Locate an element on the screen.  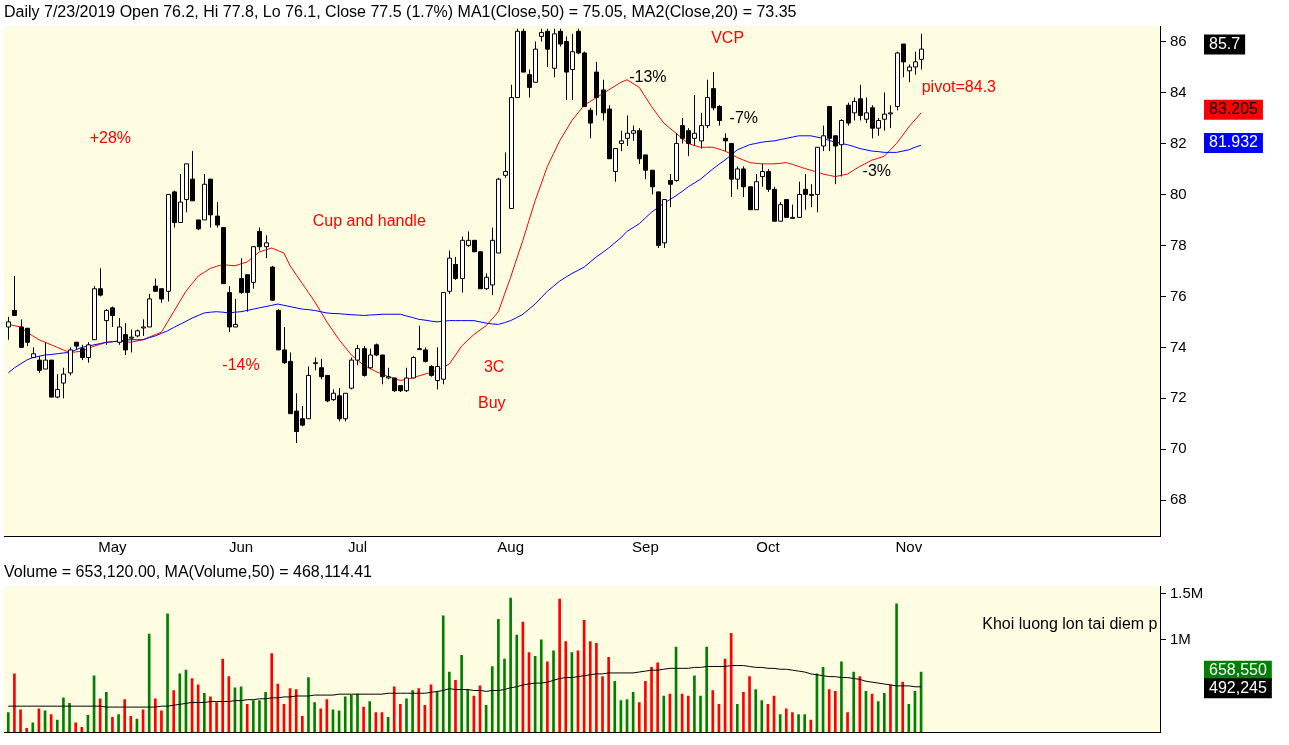
annotation: 3C is located at coordinates (494, 366).